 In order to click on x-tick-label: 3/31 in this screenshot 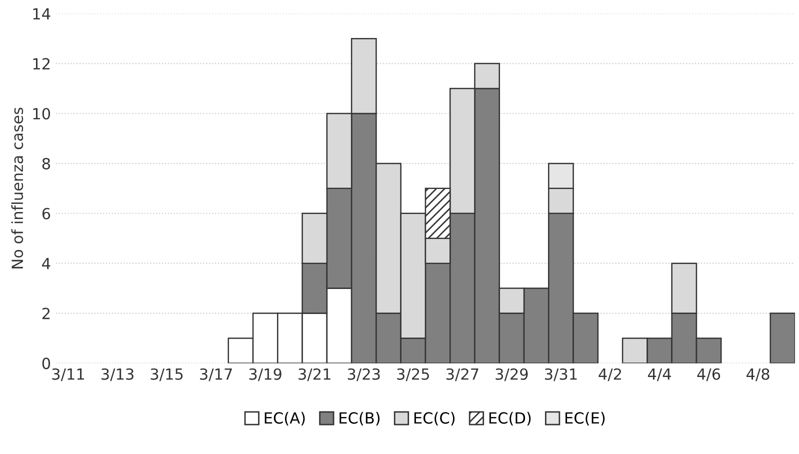, I will do `click(560, 375)`.